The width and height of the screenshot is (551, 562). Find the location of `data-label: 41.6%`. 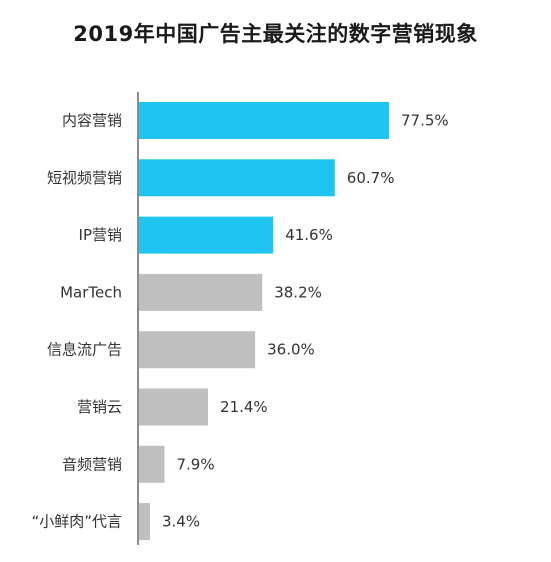

data-label: 41.6% is located at coordinates (309, 235).